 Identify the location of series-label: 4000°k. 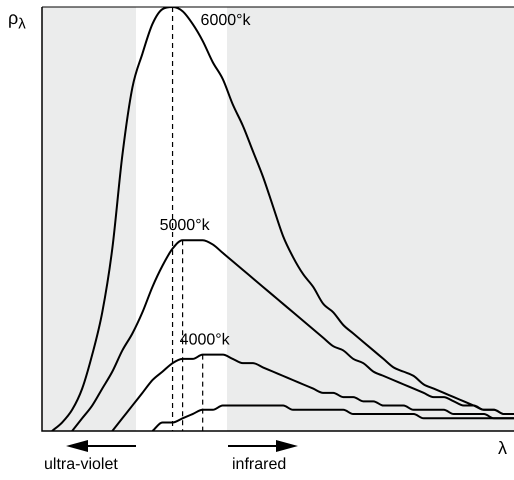
(205, 340).